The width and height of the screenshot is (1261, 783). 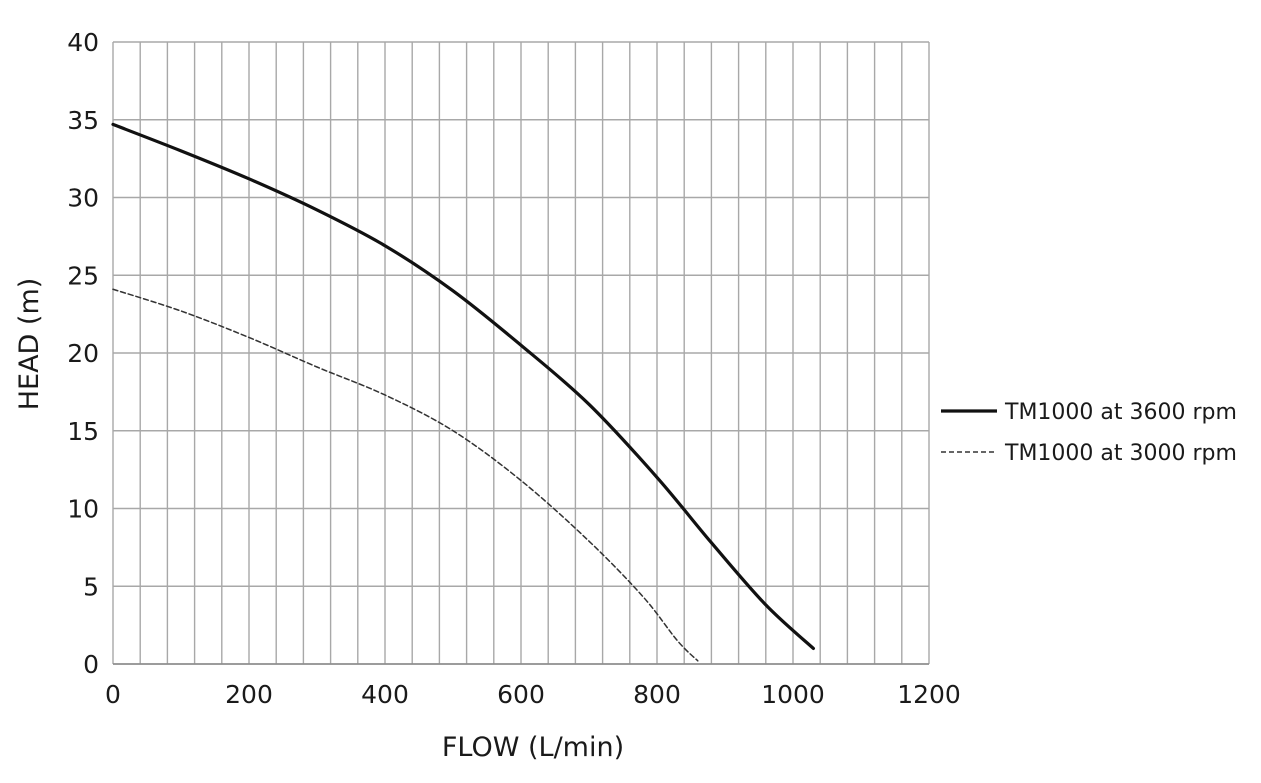 I want to click on legend-label: TM1000 at 3600 rpm, so click(x=1120, y=412).